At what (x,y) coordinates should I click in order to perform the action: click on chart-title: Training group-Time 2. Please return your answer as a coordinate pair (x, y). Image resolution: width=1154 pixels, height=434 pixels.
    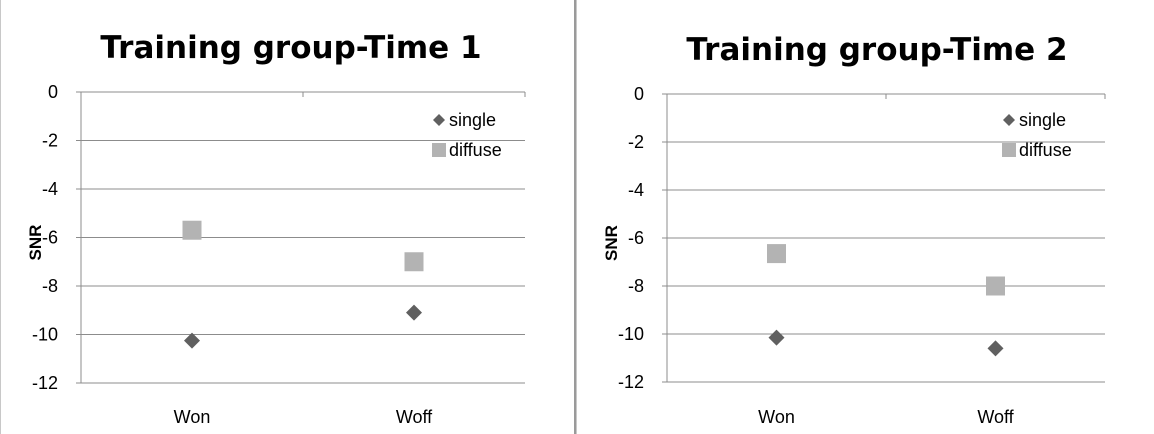
    Looking at the image, I should click on (876, 50).